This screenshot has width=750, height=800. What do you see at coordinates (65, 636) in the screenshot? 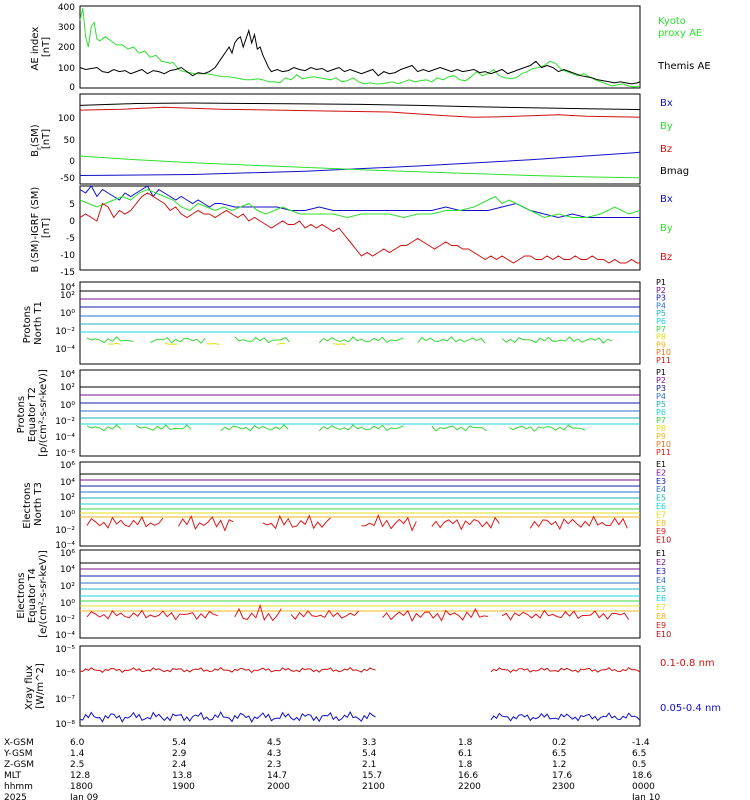
I see `electrons-equator-ytick: 10⁻⁴` at bounding box center [65, 636].